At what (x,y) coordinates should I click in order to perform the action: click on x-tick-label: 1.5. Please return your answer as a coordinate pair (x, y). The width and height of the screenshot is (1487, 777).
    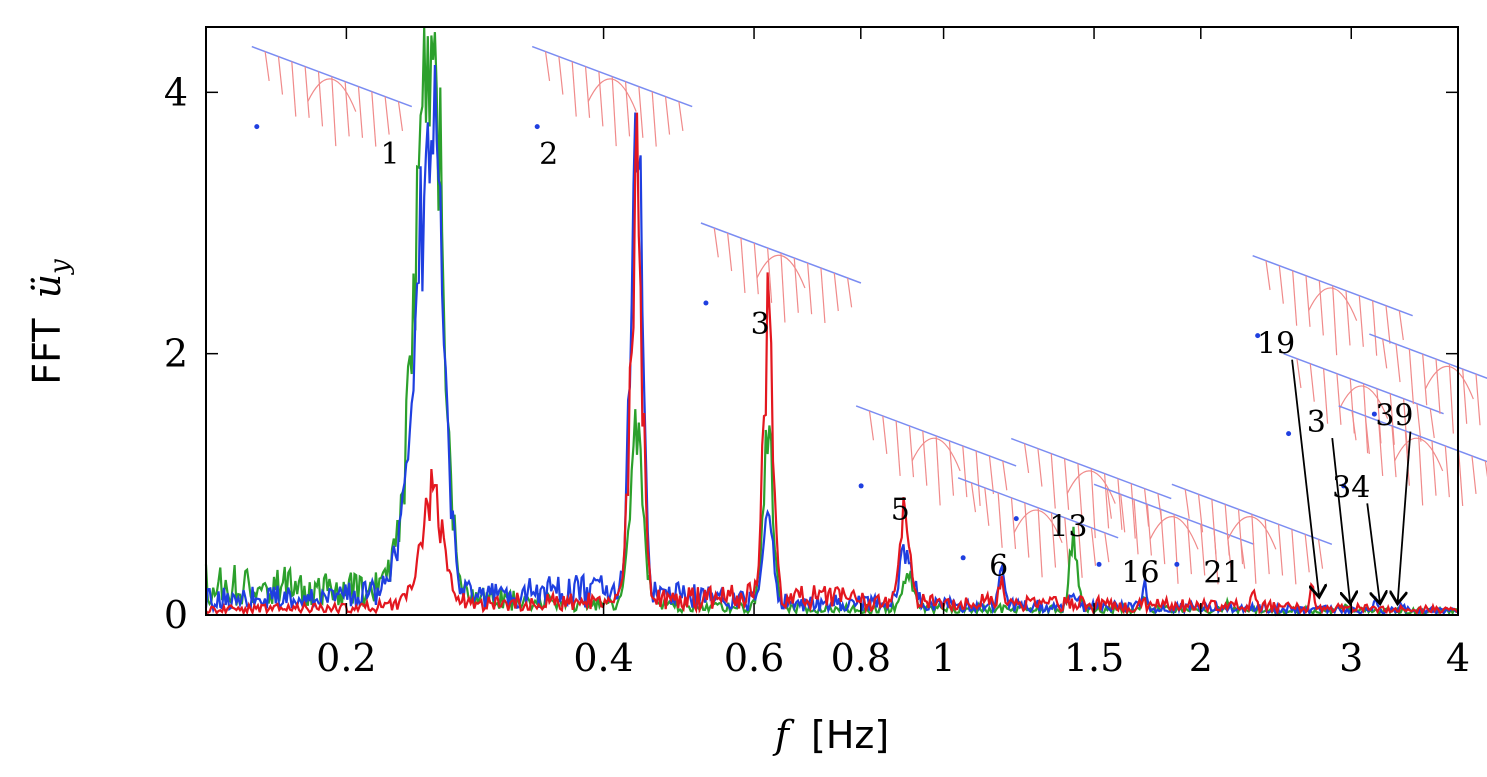
    Looking at the image, I should click on (1094, 658).